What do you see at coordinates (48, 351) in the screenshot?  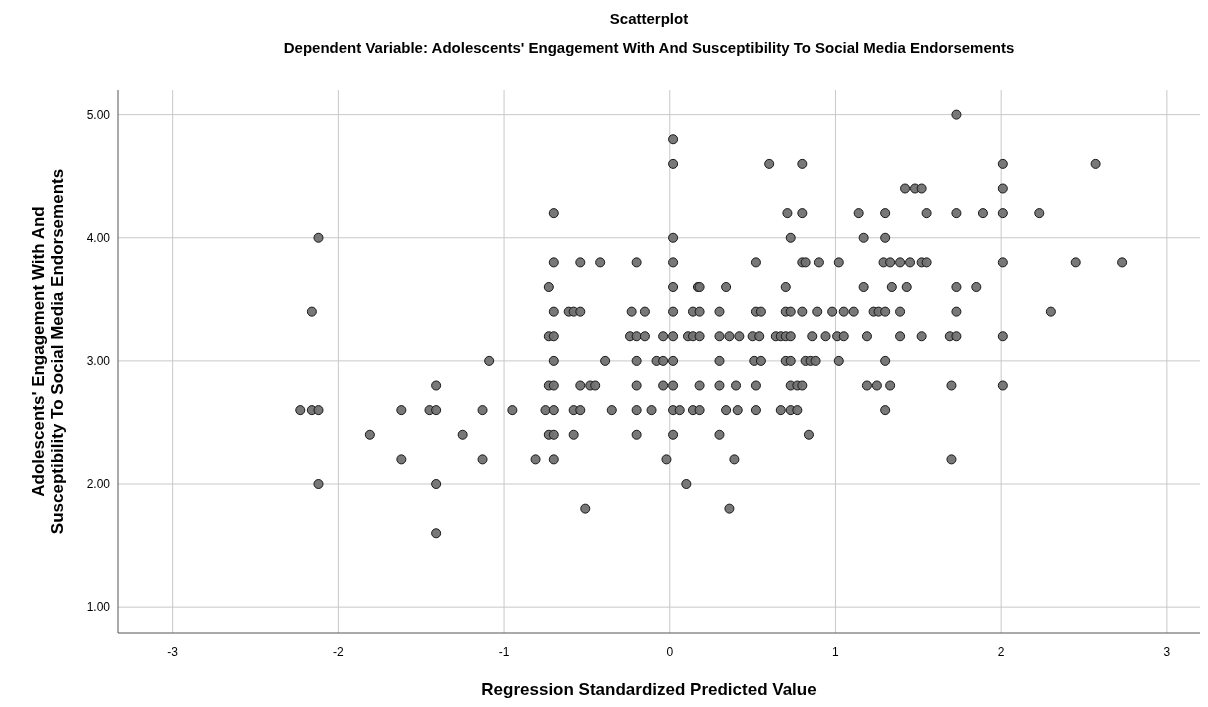 I see `y-axis-title: Adolescents' Engagement With And Susceptibility To Social Media Endorsements` at bounding box center [48, 351].